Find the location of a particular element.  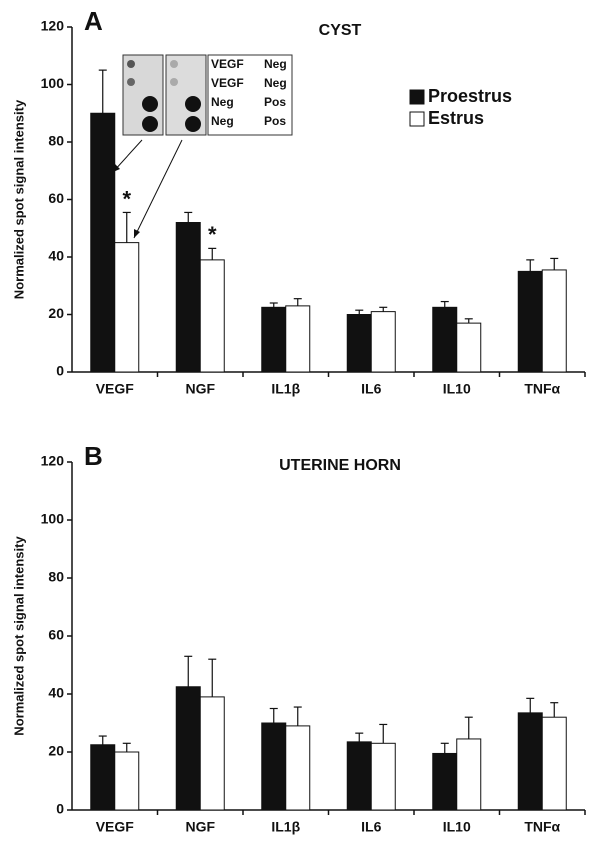

arrow-head is located at coordinates (137, 233).